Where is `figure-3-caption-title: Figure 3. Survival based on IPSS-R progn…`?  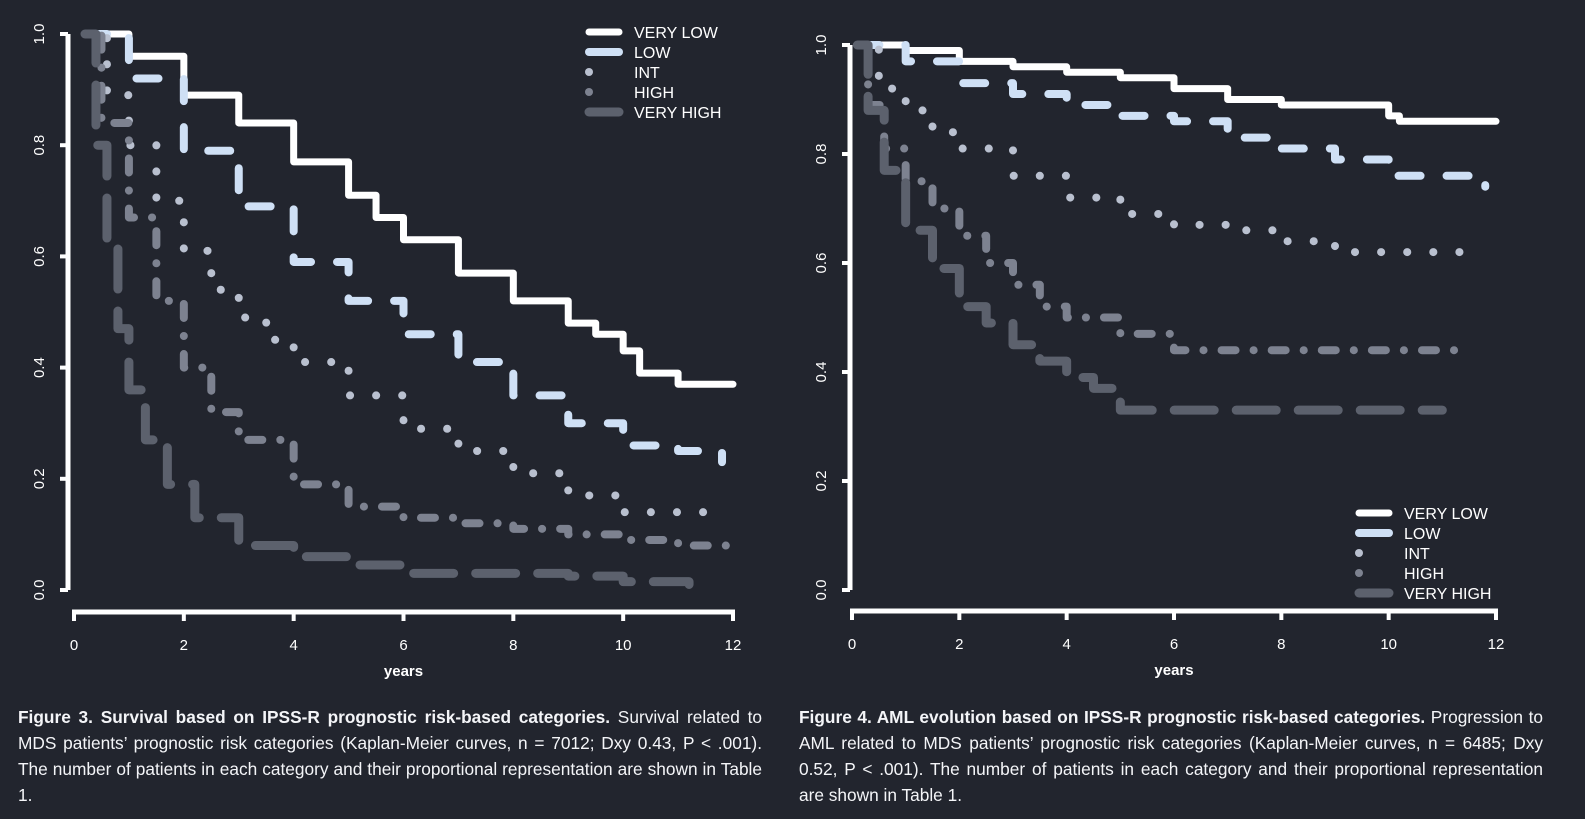
figure-3-caption-title: Figure 3. Survival based on IPSS-R progn… is located at coordinates (314, 717).